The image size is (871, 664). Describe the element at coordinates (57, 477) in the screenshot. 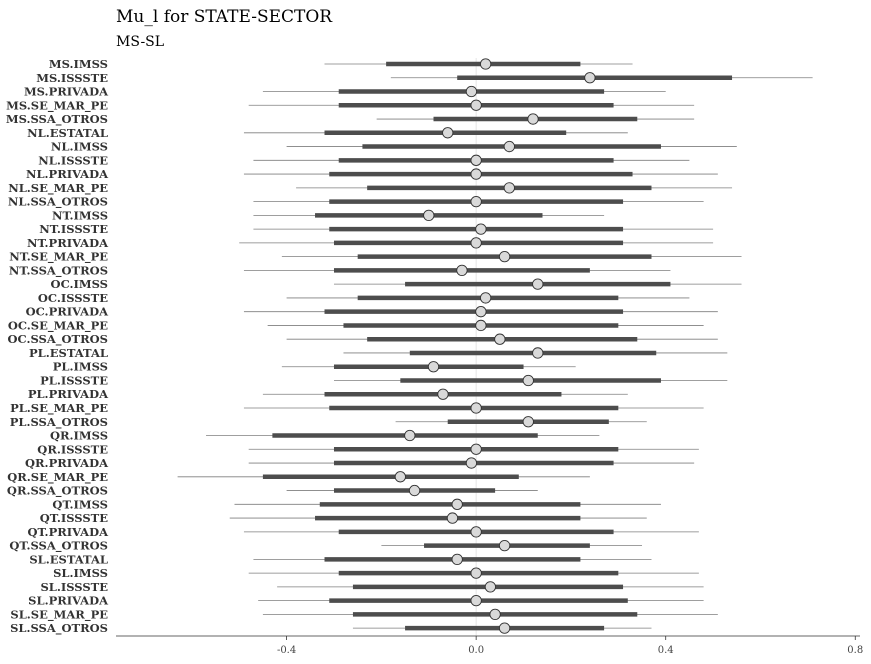

I see `y-tick-label: QR.SE_MAR_PE` at that location.